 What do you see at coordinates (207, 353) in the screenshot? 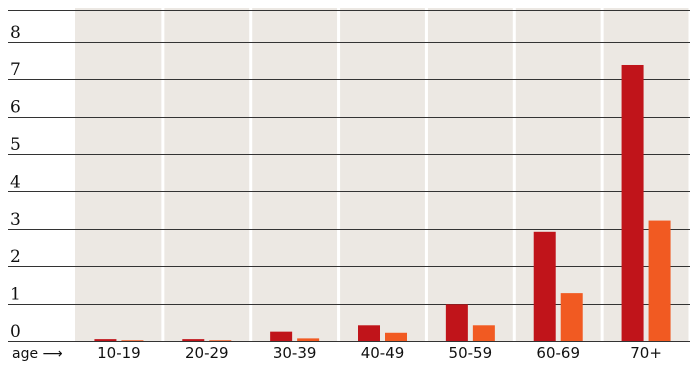
I see `x-tick-label: 20-29` at bounding box center [207, 353].